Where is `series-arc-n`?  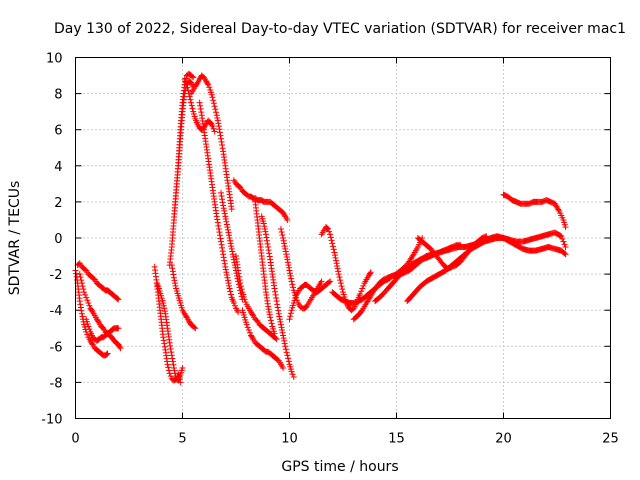 series-arc-n is located at coordinates (260, 200).